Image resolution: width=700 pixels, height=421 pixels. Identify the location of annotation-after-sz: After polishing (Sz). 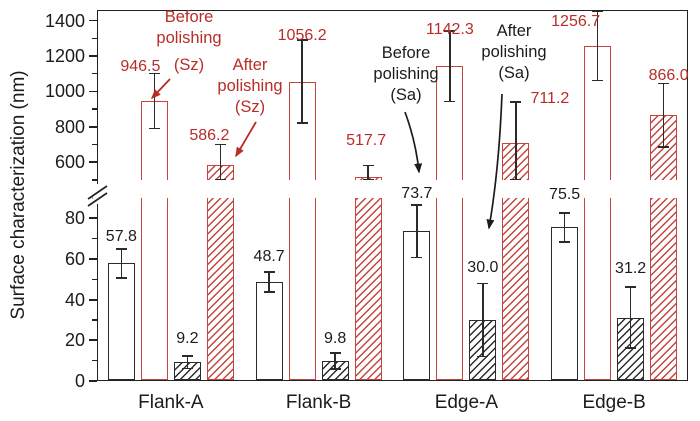
(250, 86).